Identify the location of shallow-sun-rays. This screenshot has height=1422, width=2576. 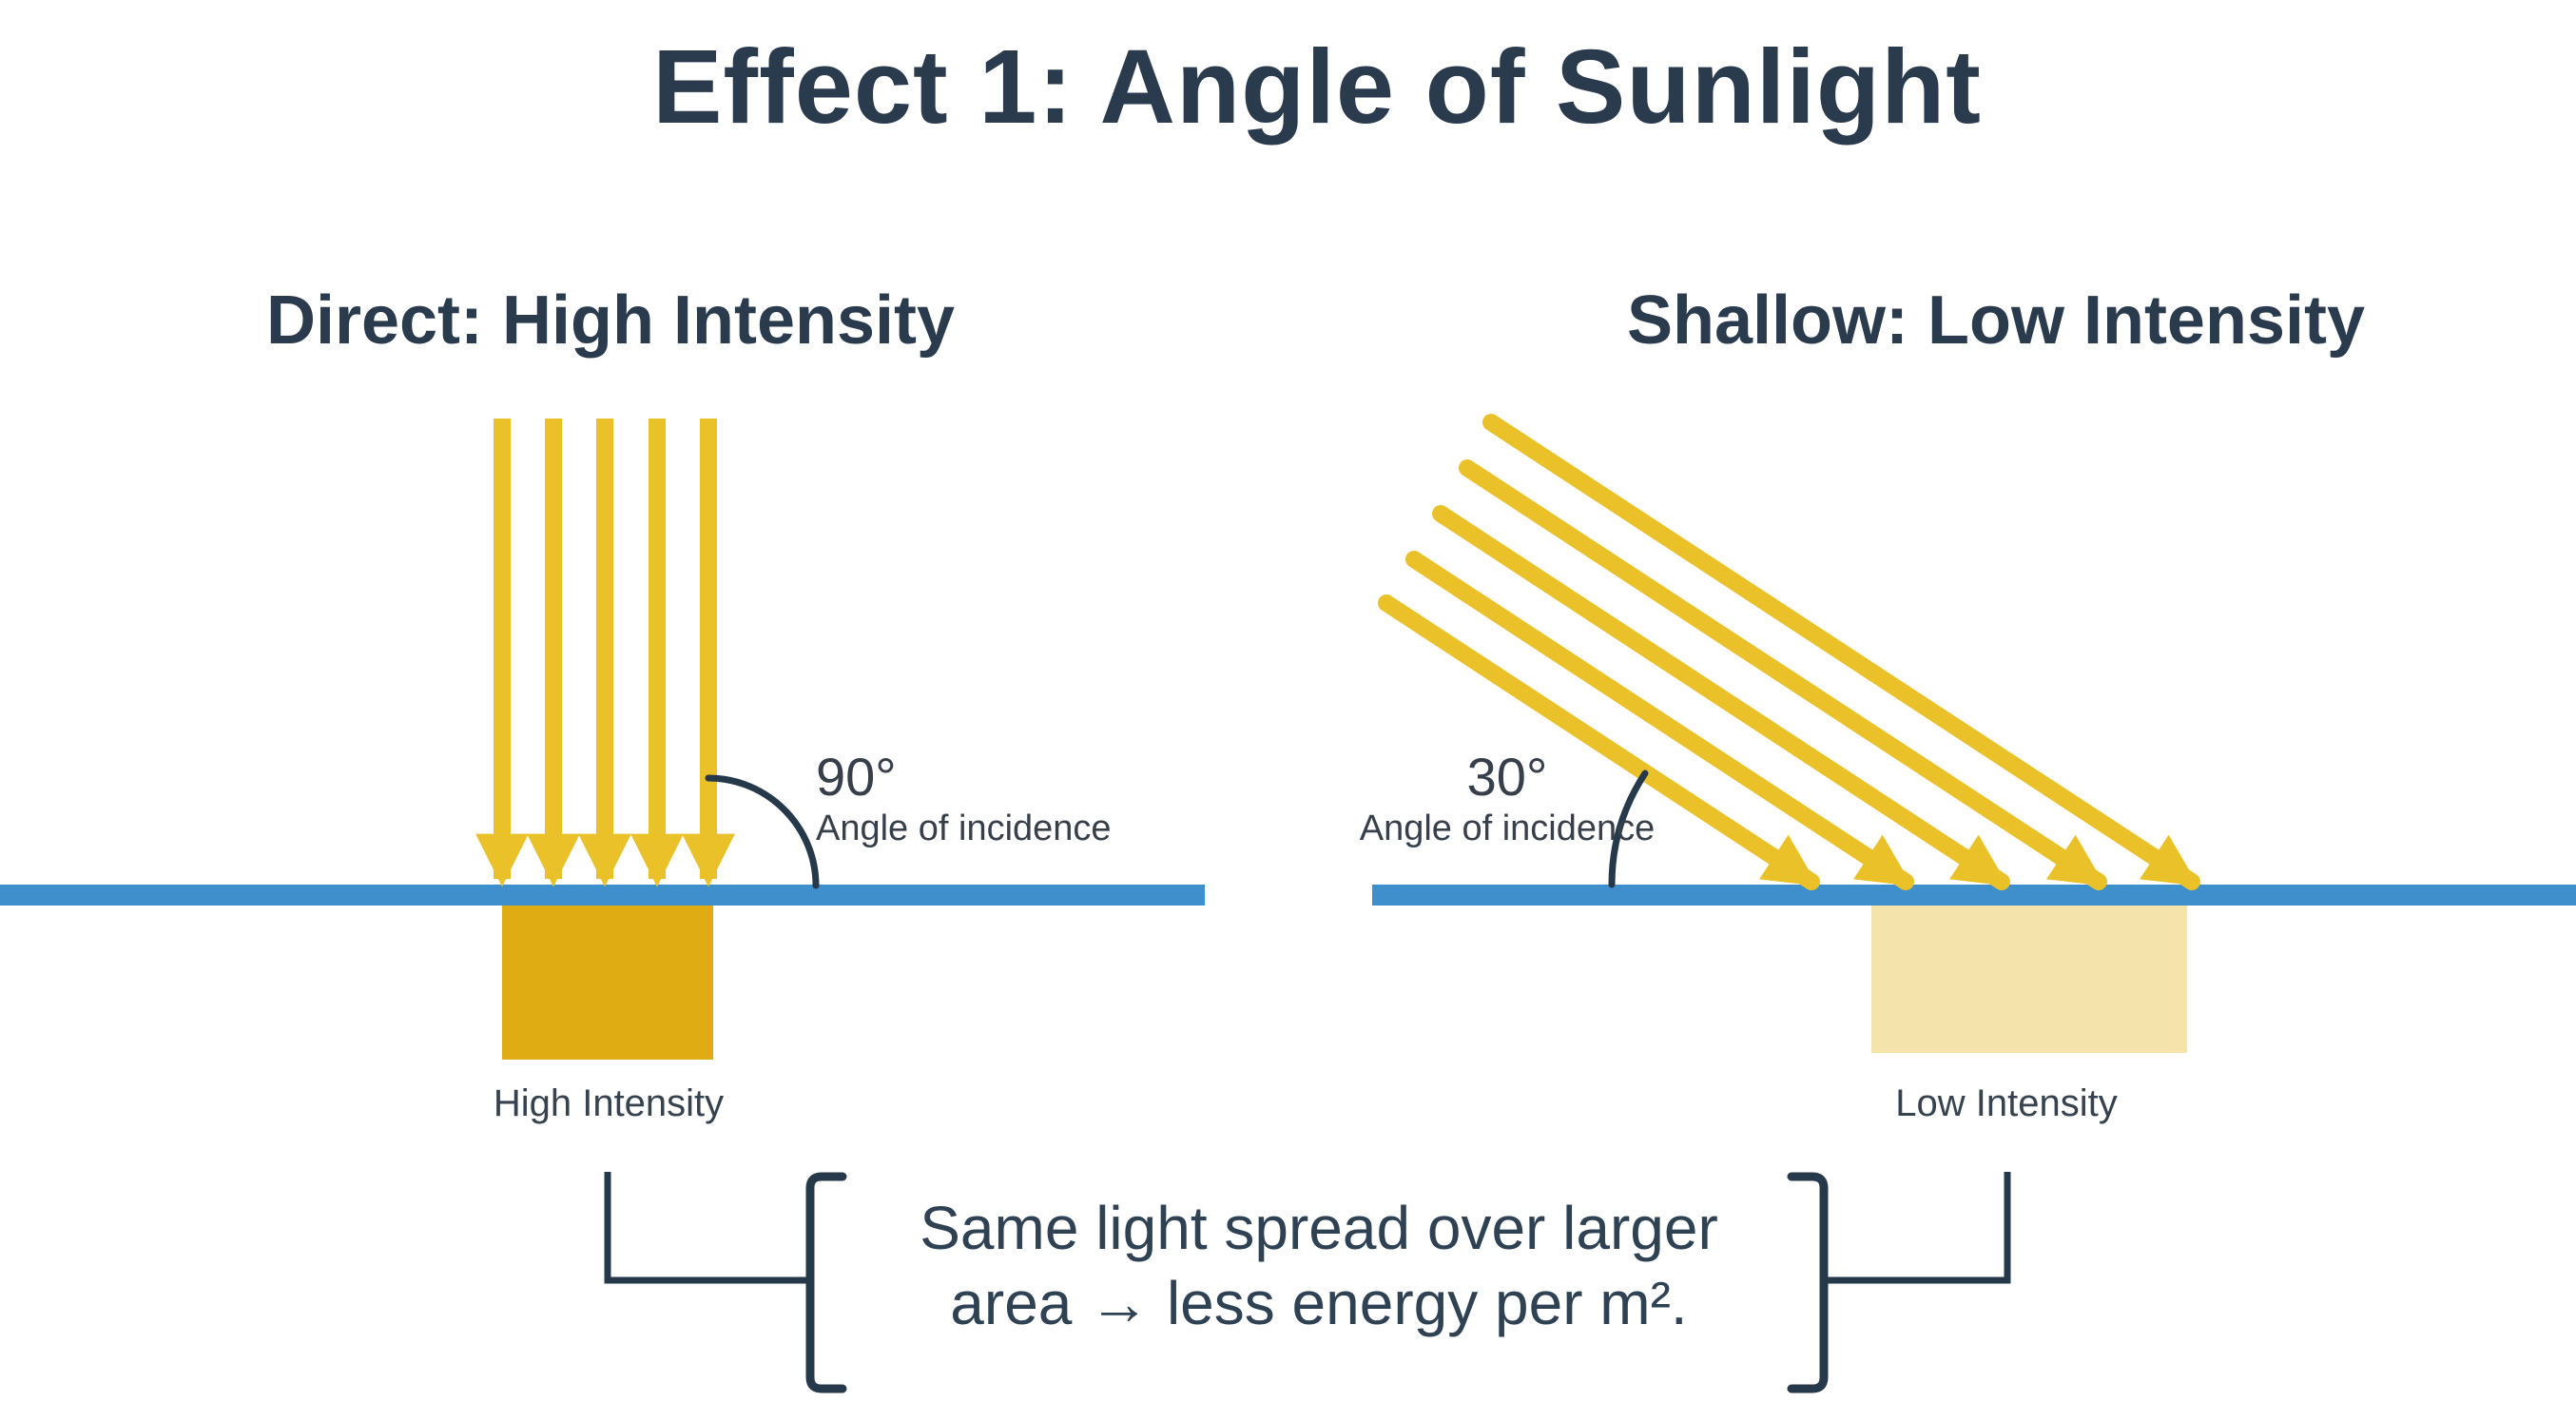
(1789, 652).